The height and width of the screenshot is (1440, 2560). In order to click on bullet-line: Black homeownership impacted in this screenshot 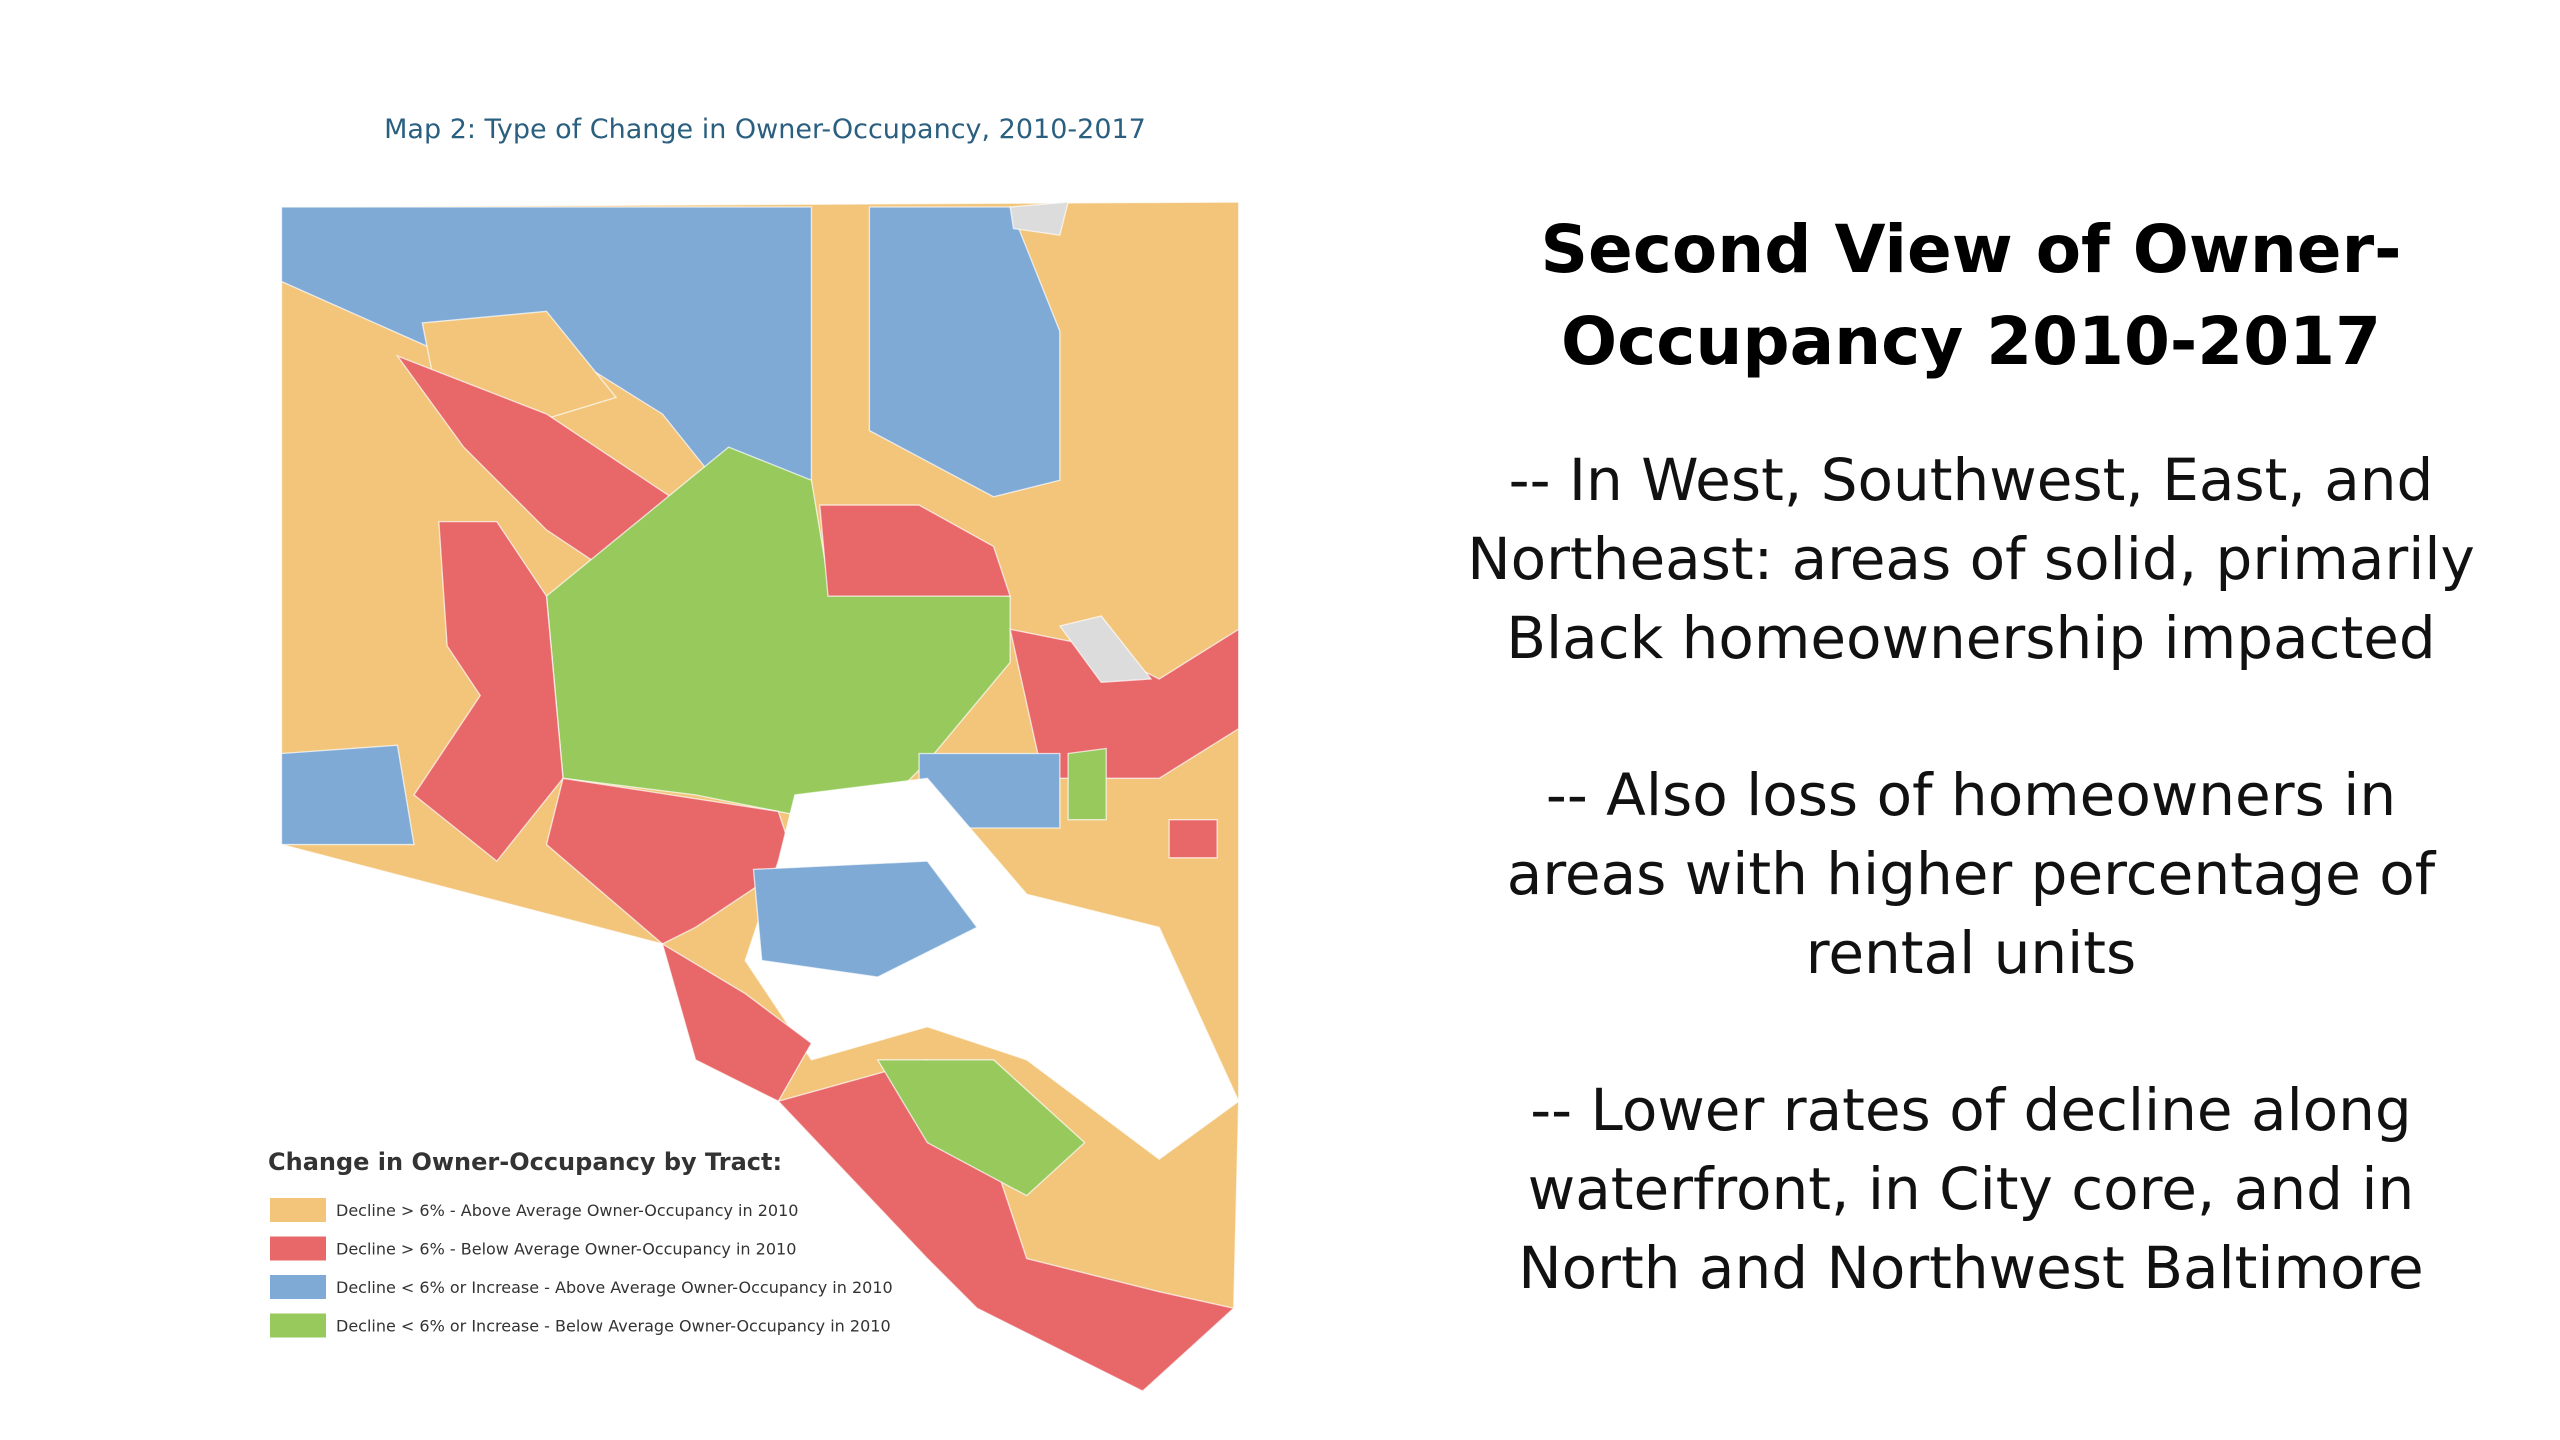, I will do `click(1970, 638)`.